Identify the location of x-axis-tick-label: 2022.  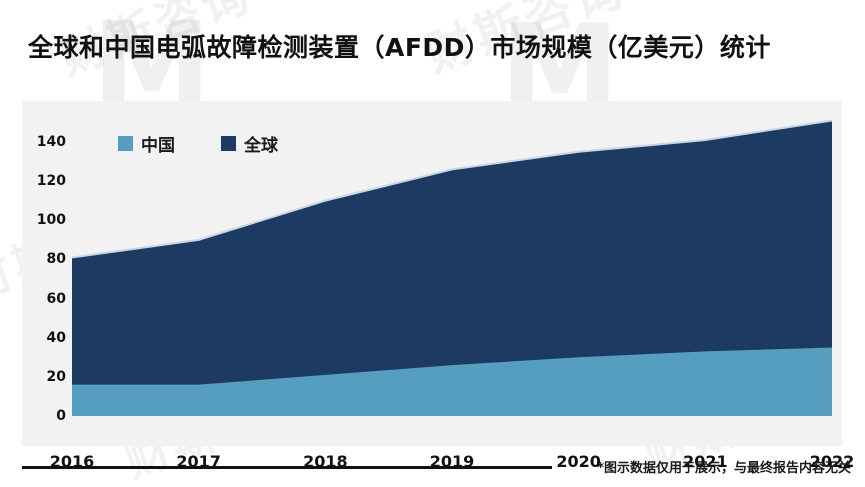
(832, 461).